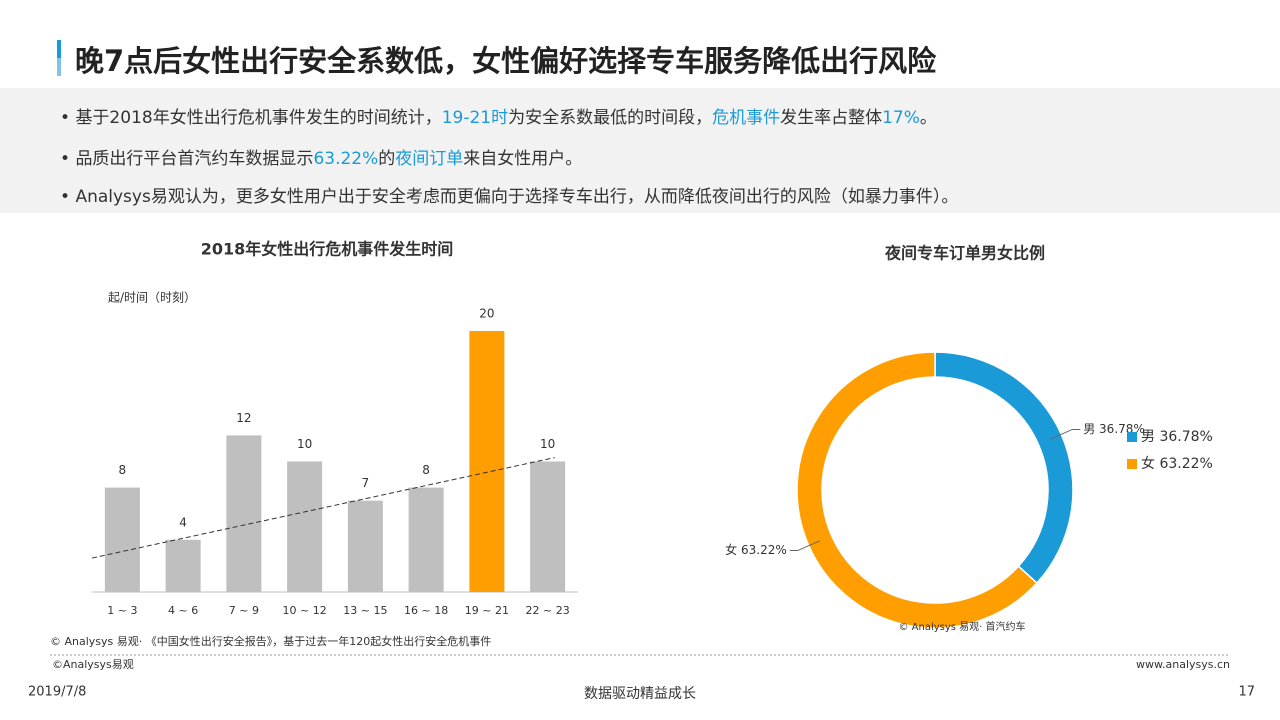 Image resolution: width=1280 pixels, height=720 pixels. I want to click on x-tick-label: 4 ~ 6, so click(183, 610).